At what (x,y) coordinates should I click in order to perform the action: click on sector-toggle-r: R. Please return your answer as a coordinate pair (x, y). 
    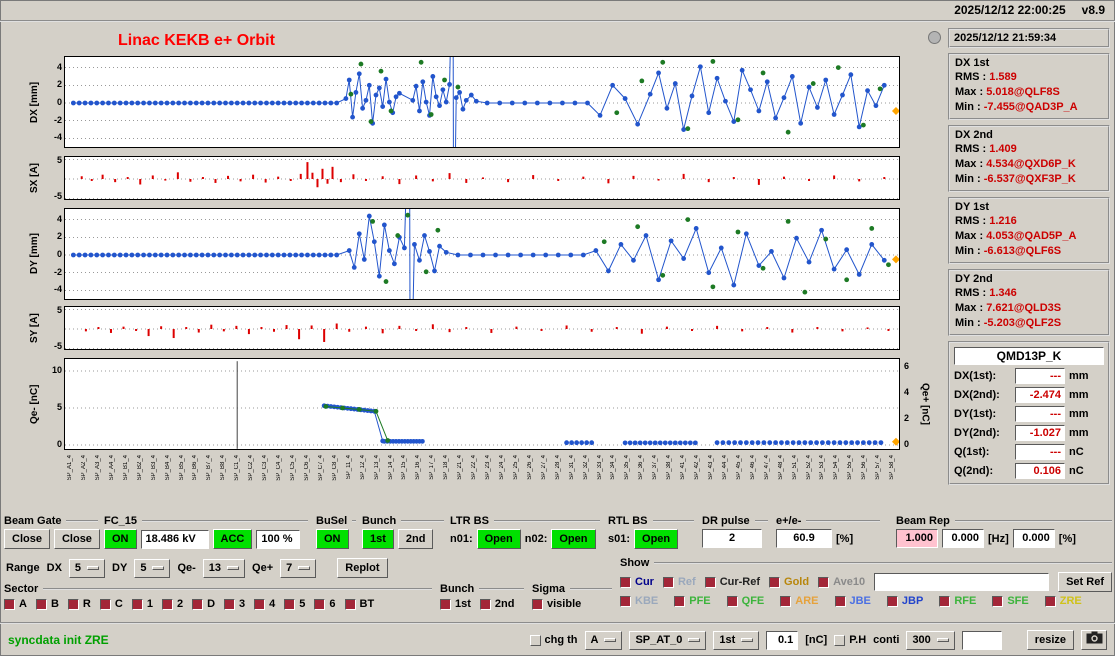
    Looking at the image, I should click on (79, 604).